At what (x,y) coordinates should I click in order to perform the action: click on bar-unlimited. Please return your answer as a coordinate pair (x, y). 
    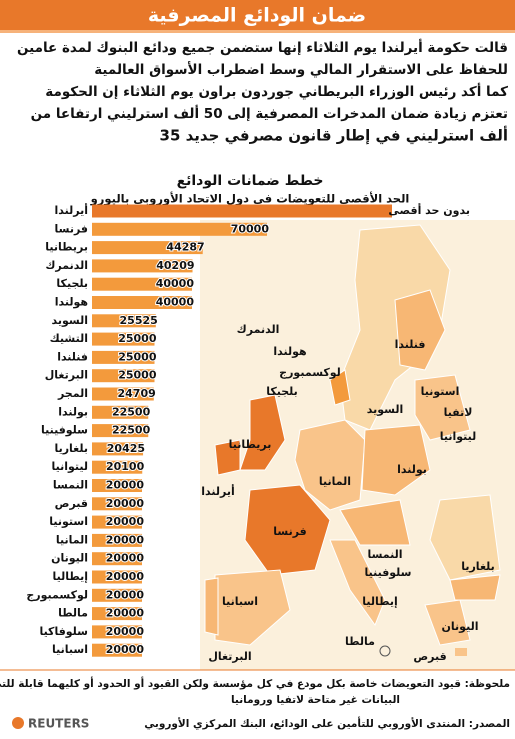
    Looking at the image, I should click on (242, 211).